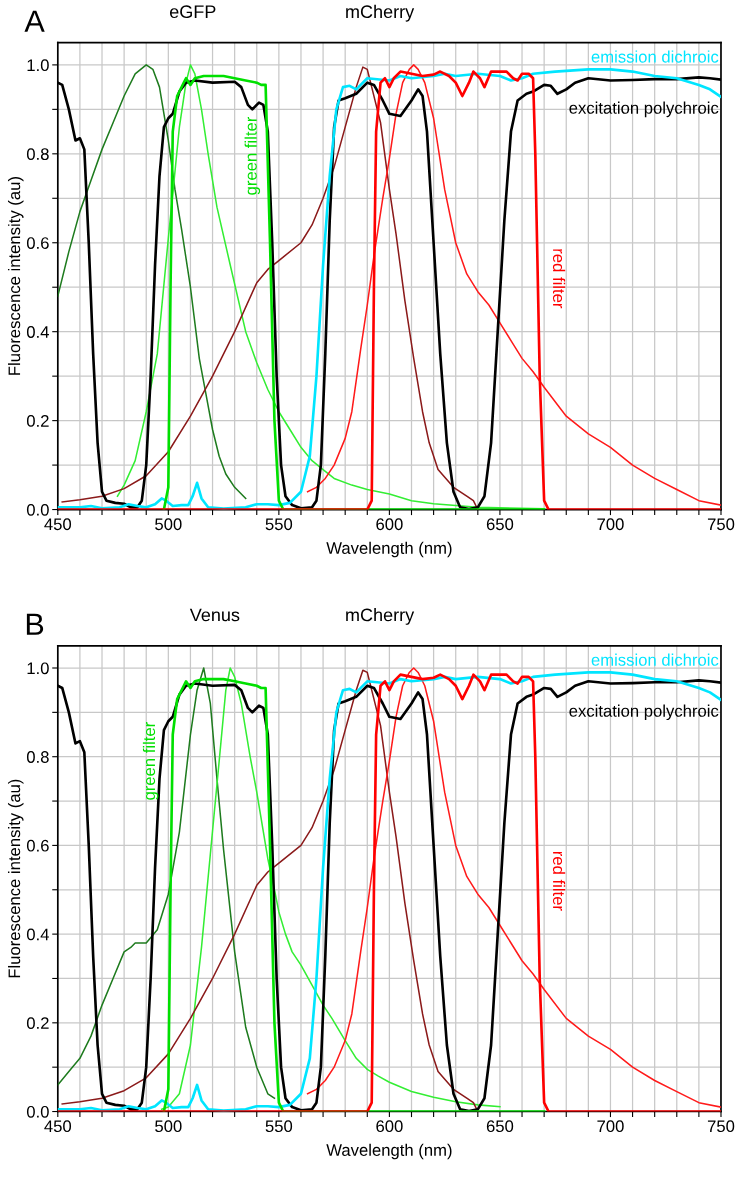 The image size is (741, 1185). Describe the element at coordinates (35, 624) in the screenshot. I see `chart-title: B` at that location.